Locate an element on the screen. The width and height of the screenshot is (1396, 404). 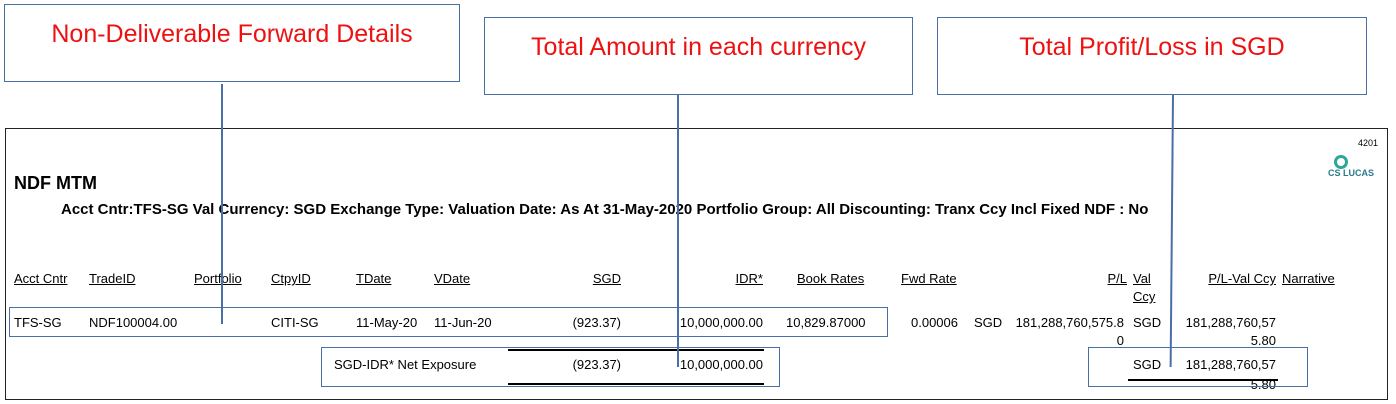
header-pl-val-ccy: P/L-Val Ccy is located at coordinates (1242, 278).